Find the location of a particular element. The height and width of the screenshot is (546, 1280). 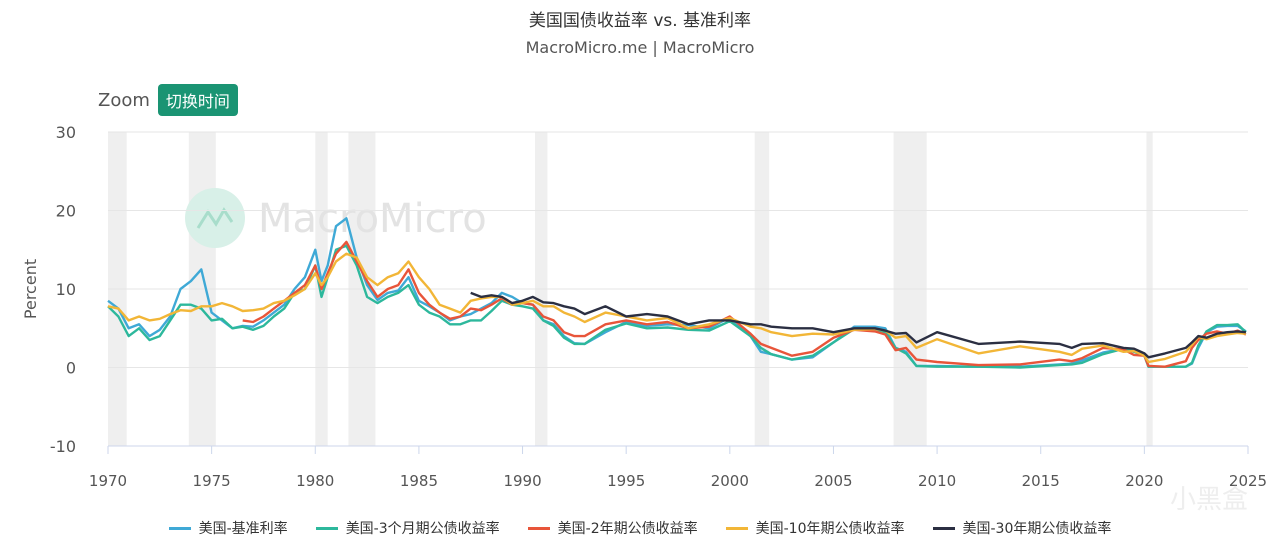

x-tick-label: 1970 is located at coordinates (108, 481).